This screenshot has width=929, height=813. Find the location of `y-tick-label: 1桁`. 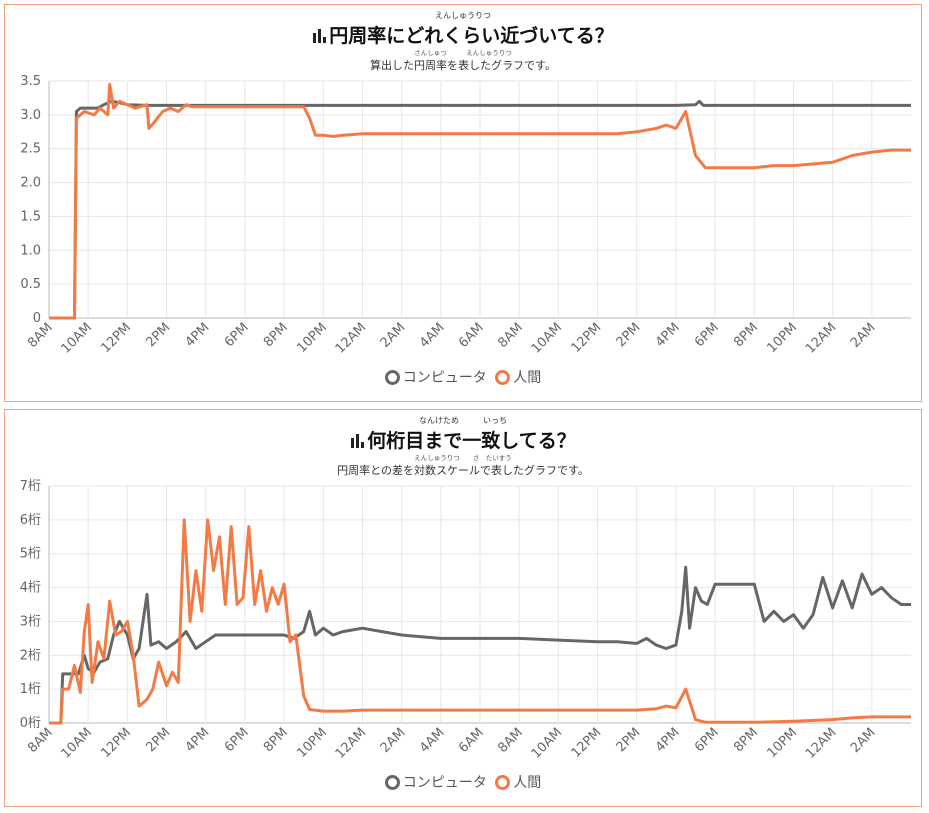

y-tick-label: 1桁 is located at coordinates (30, 689).